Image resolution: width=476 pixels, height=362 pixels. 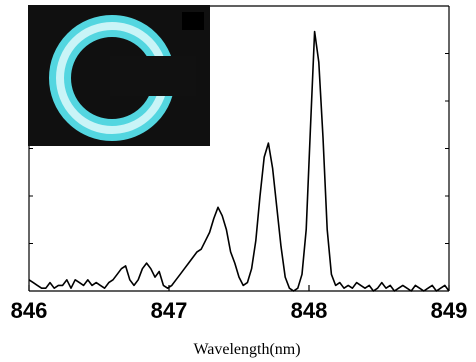 I want to click on x-tick-label: 847, so click(x=169, y=310).